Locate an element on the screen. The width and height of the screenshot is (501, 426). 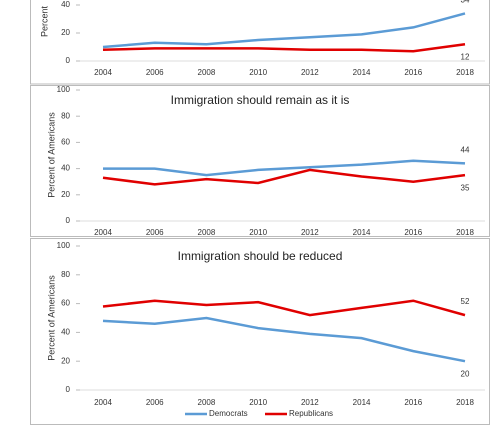
value-label: 52 is located at coordinates (465, 301).